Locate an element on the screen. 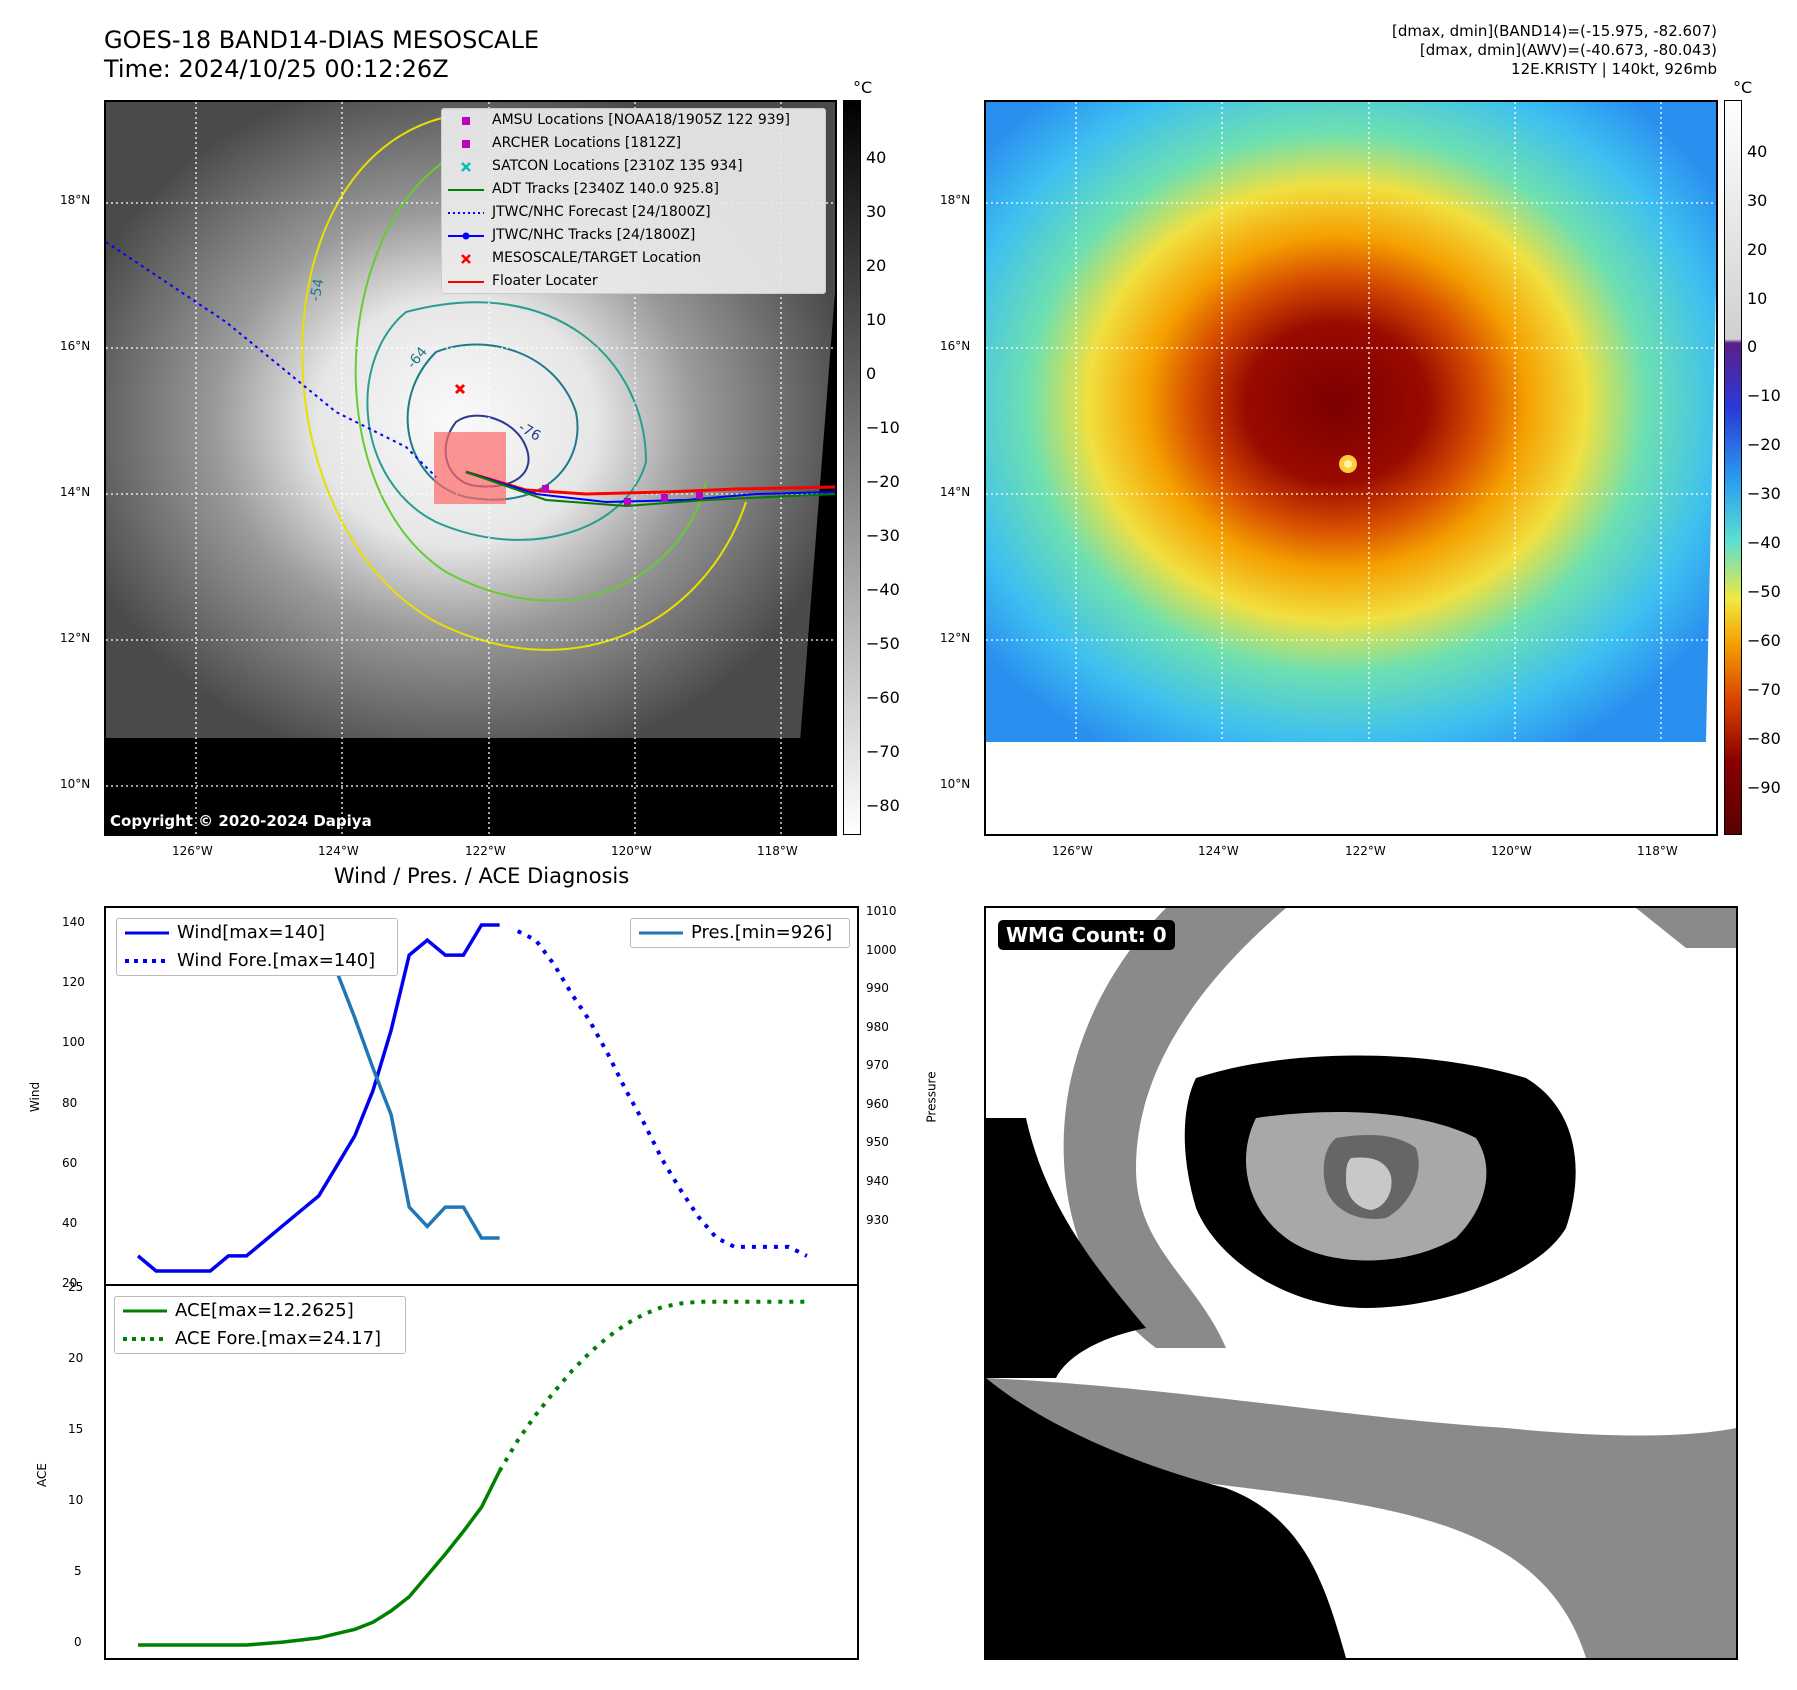 The width and height of the screenshot is (1797, 1690). colorbar-tick: −90 is located at coordinates (1764, 787).